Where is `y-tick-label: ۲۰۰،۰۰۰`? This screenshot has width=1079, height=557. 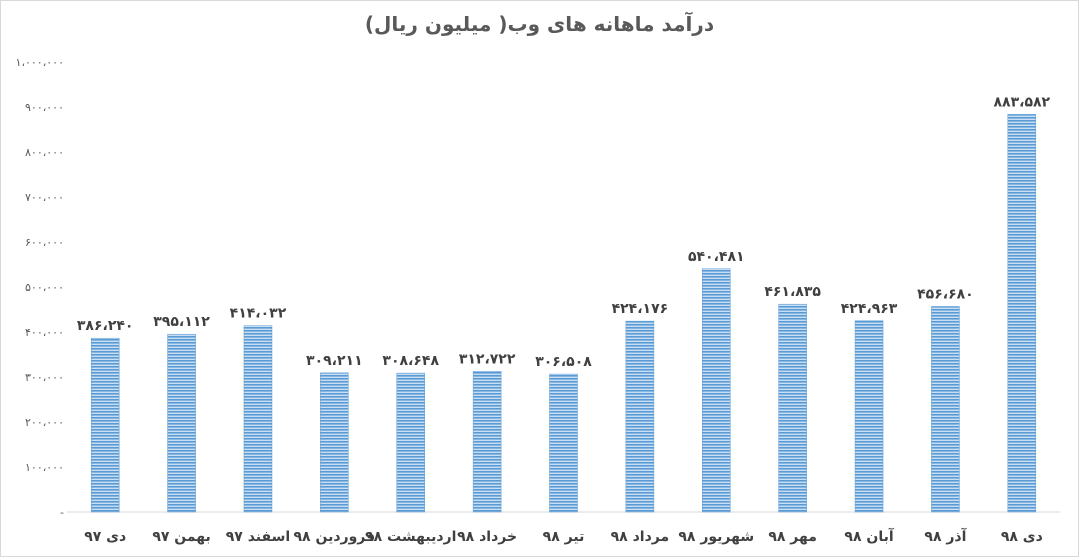
y-tick-label: ۲۰۰،۰۰۰ is located at coordinates (44, 422).